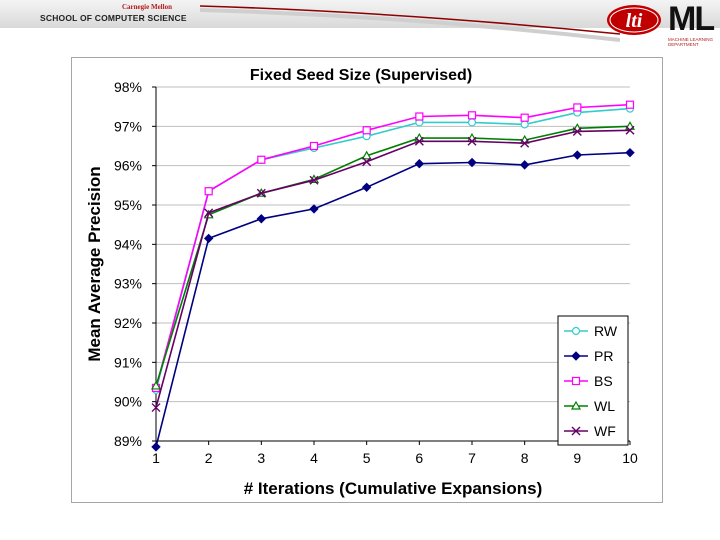  I want to click on legend-label-bs: BS, so click(603, 381).